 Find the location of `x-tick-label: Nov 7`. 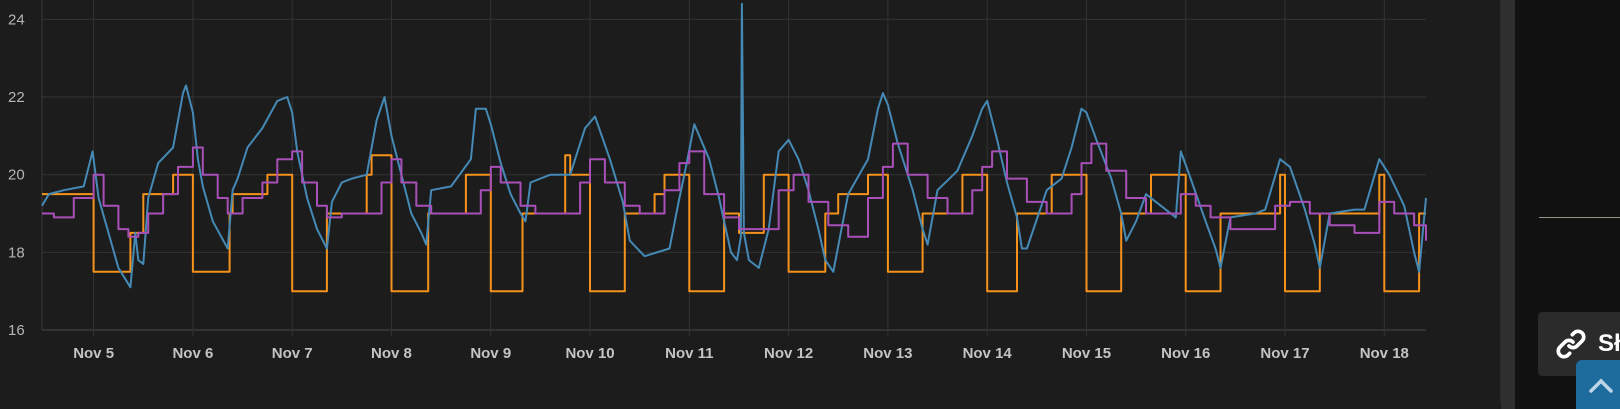

x-tick-label: Nov 7 is located at coordinates (292, 353).